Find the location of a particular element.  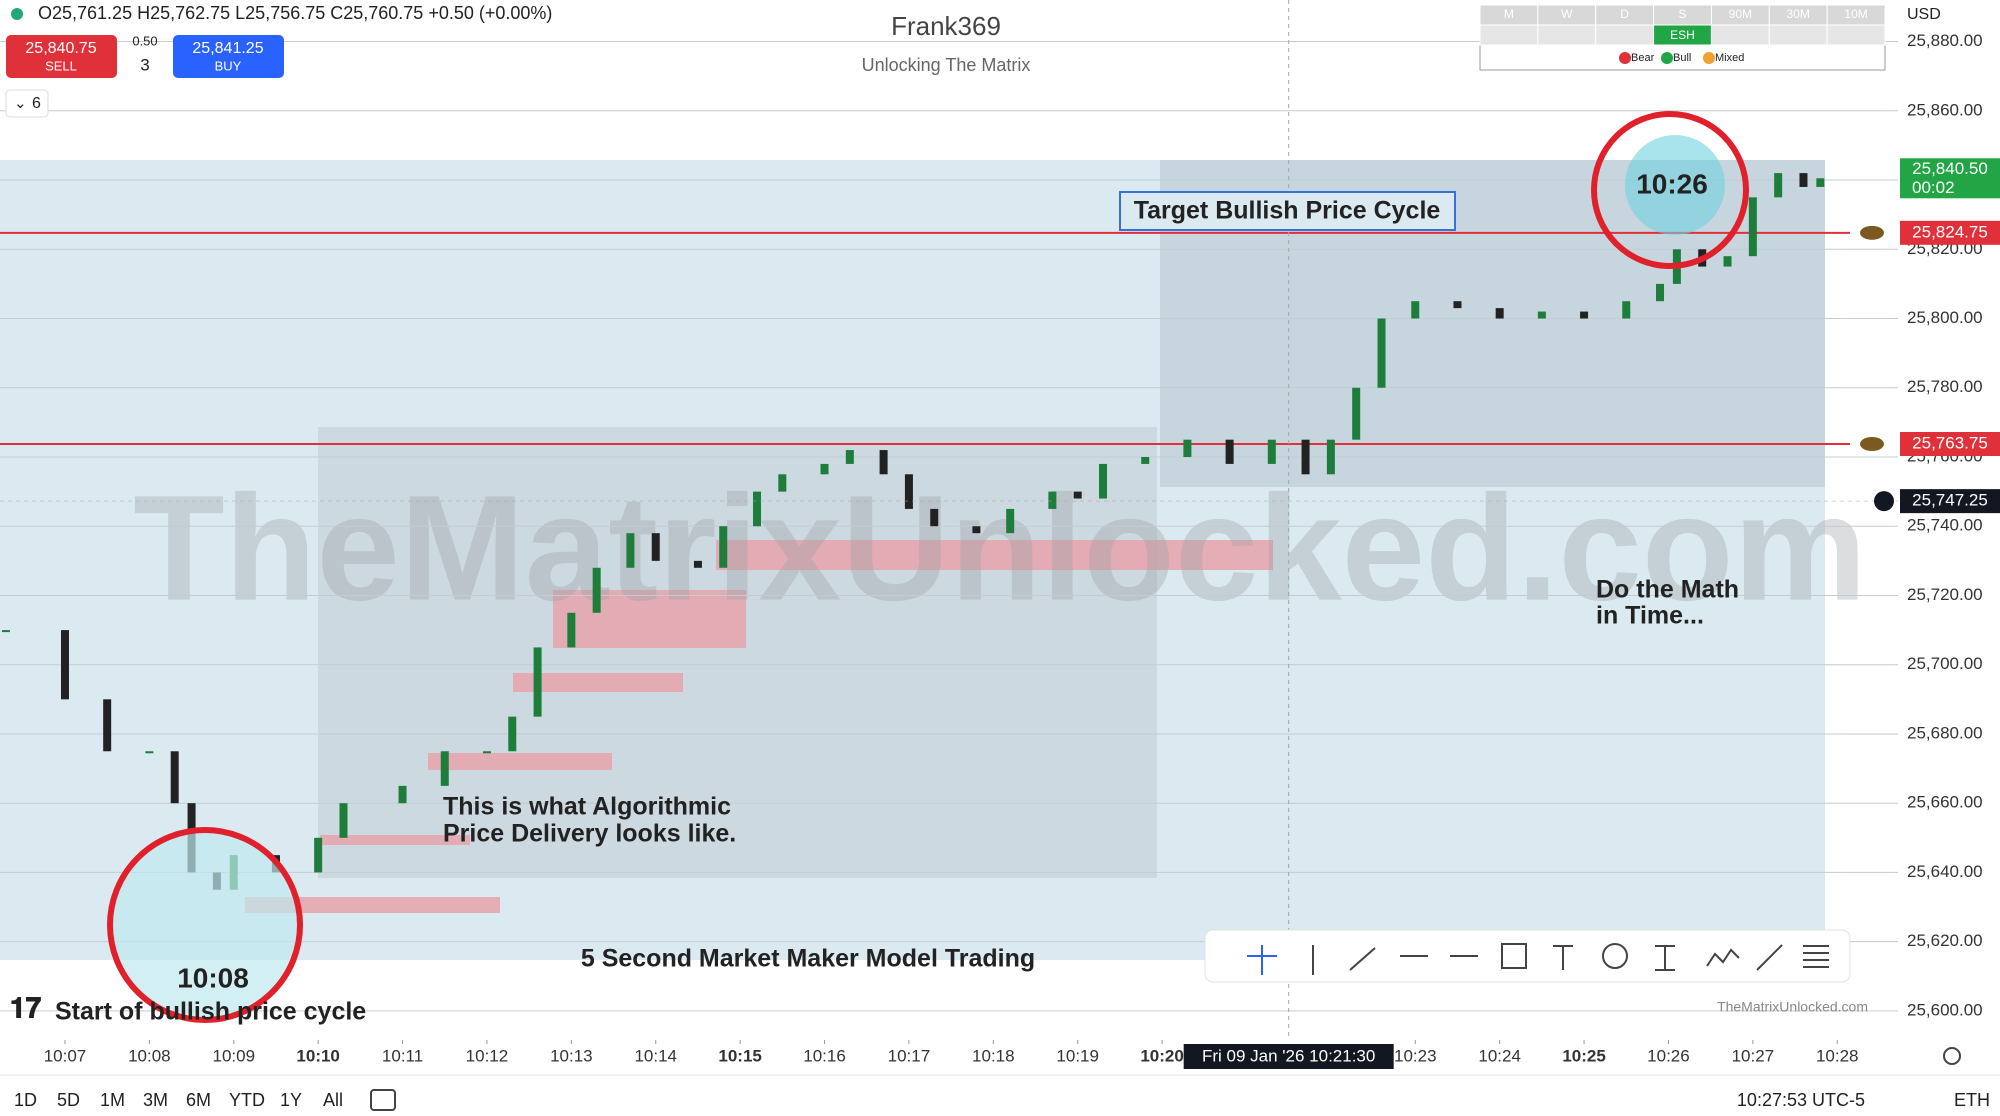

x-tick-label: 10:11 is located at coordinates (402, 1055).